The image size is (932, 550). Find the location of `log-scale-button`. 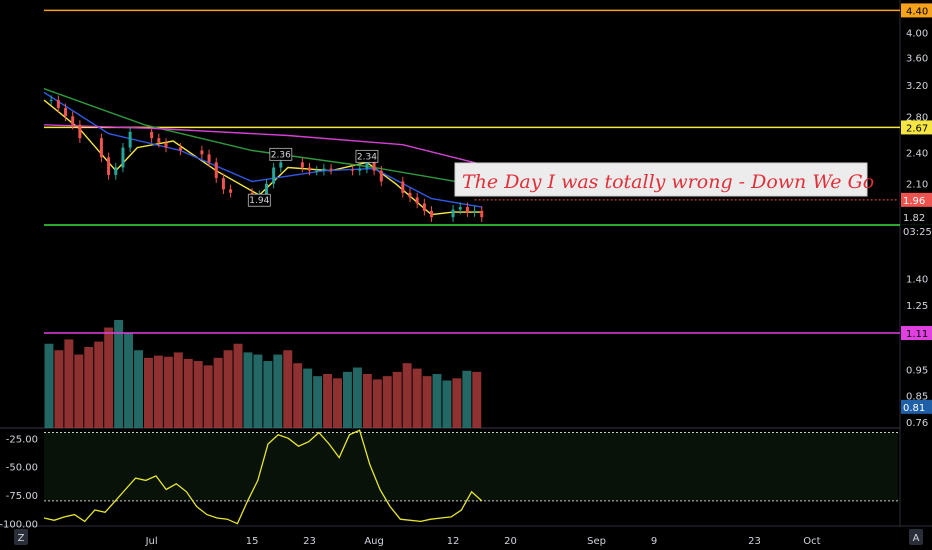

log-scale-button is located at coordinates (21, 537).